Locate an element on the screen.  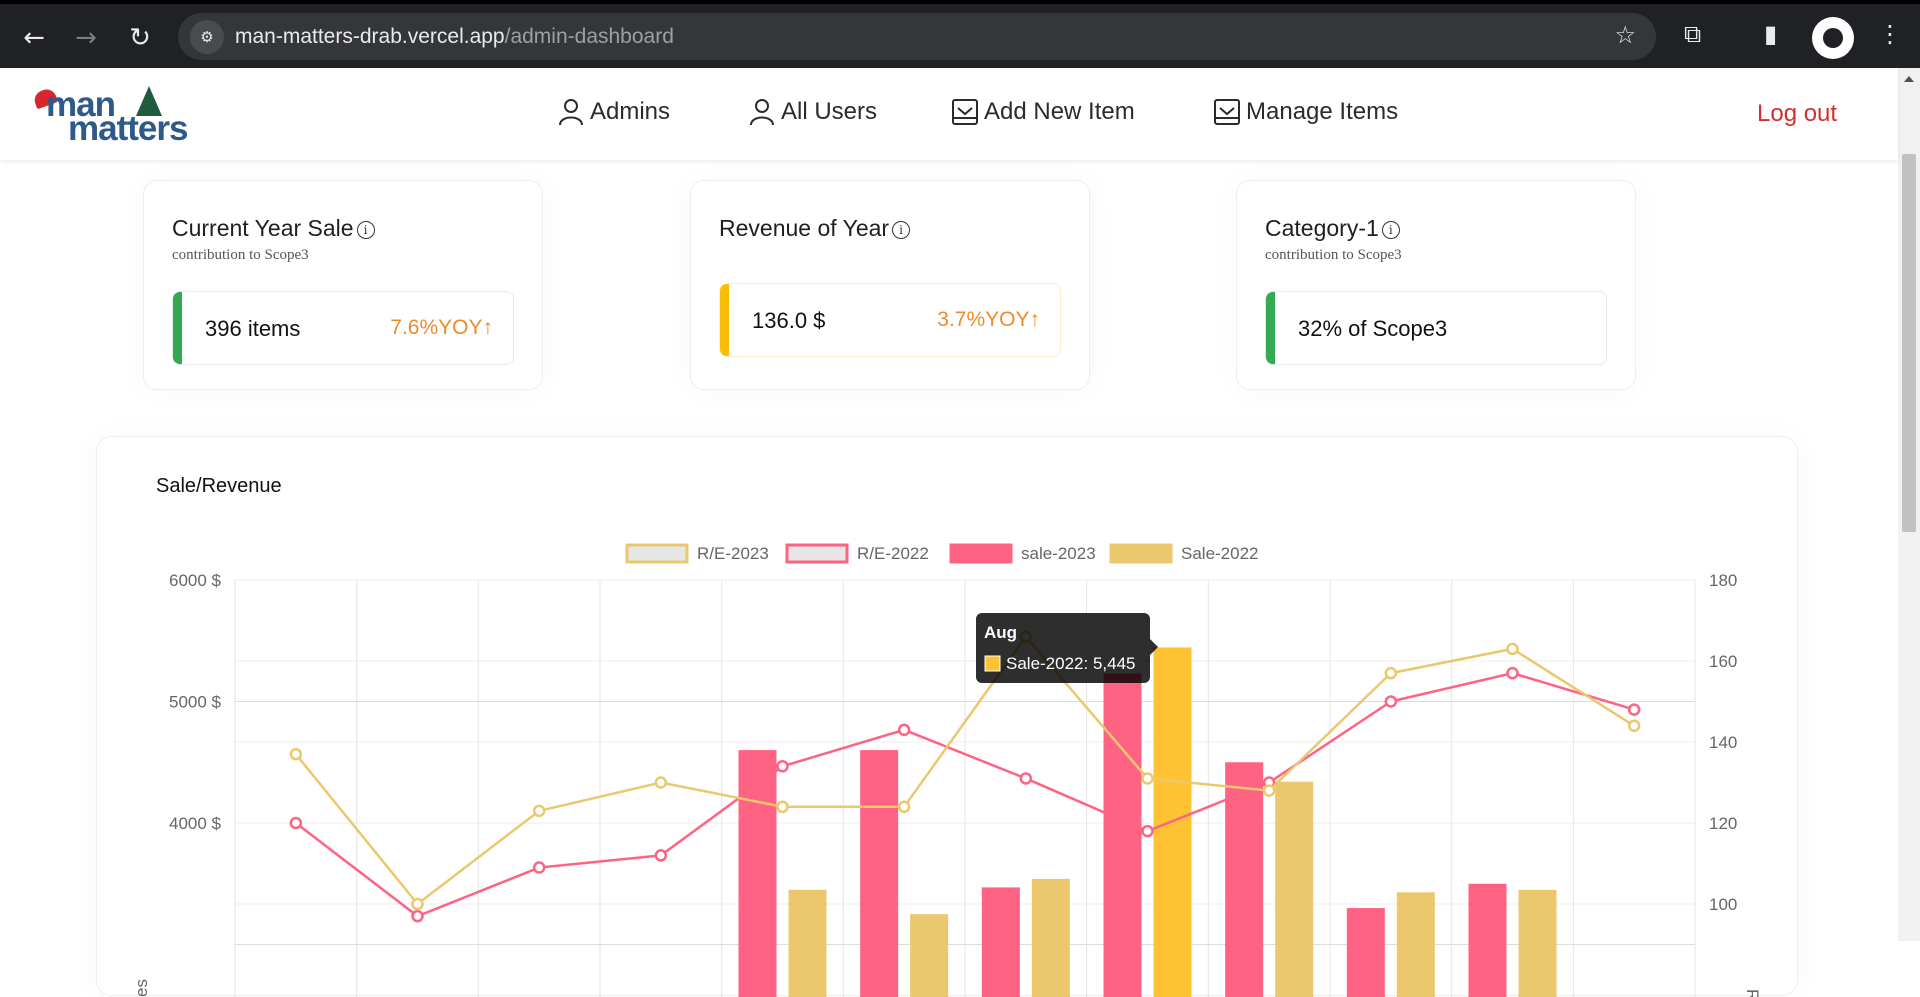
site-info-icon: ⚙ is located at coordinates (207, 37).